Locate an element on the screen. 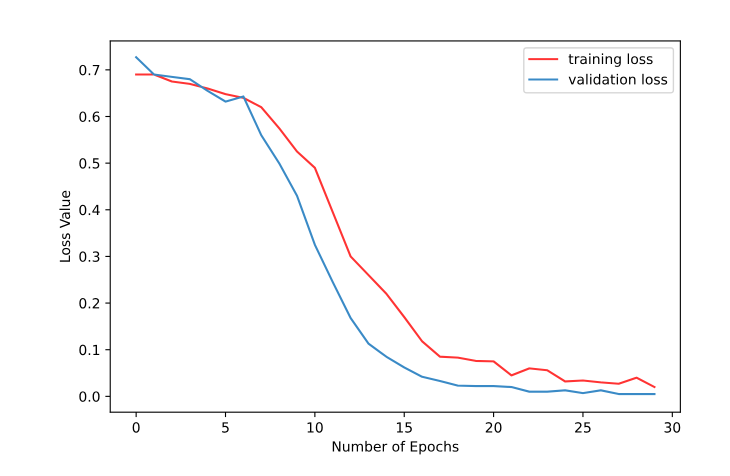  y-tick-label: 0.2 is located at coordinates (89, 303).